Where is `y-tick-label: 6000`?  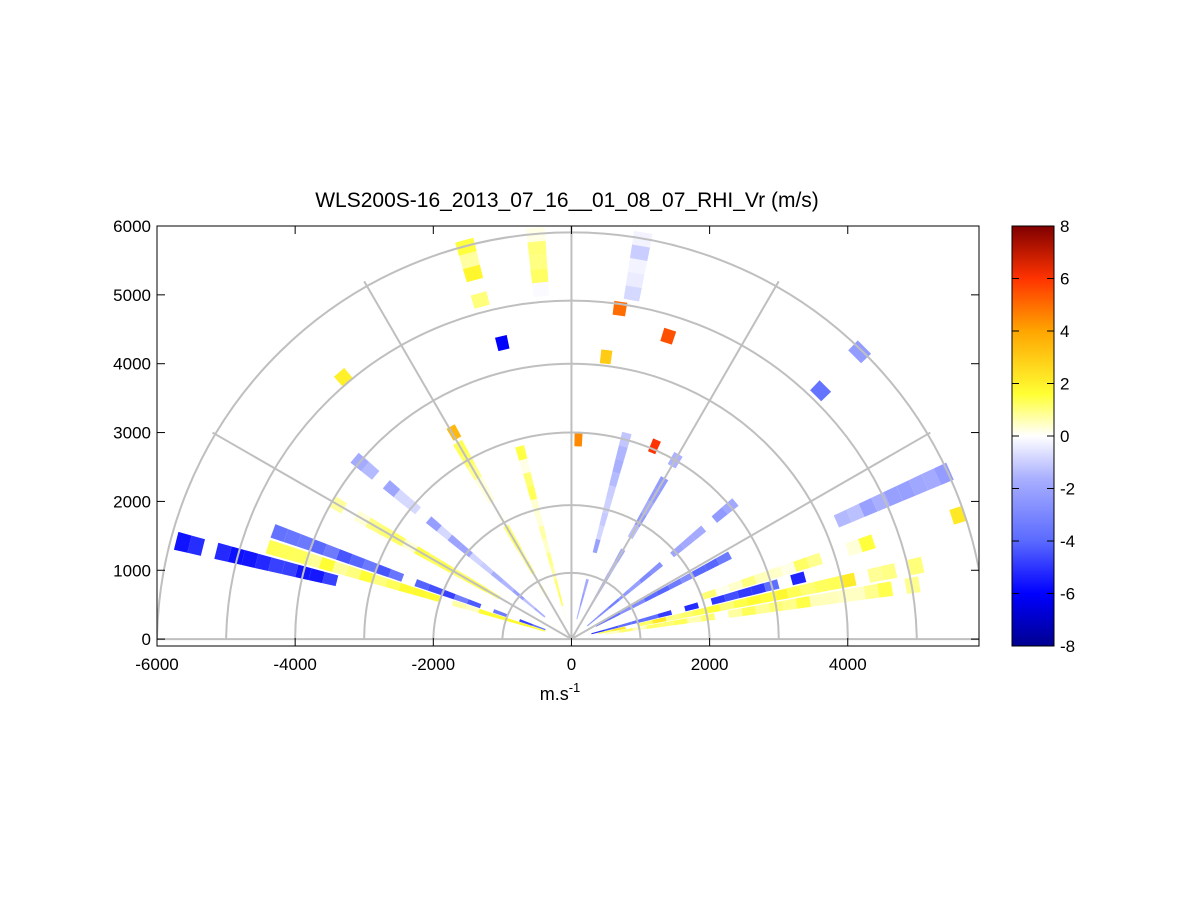
y-tick-label: 6000 is located at coordinates (132, 226).